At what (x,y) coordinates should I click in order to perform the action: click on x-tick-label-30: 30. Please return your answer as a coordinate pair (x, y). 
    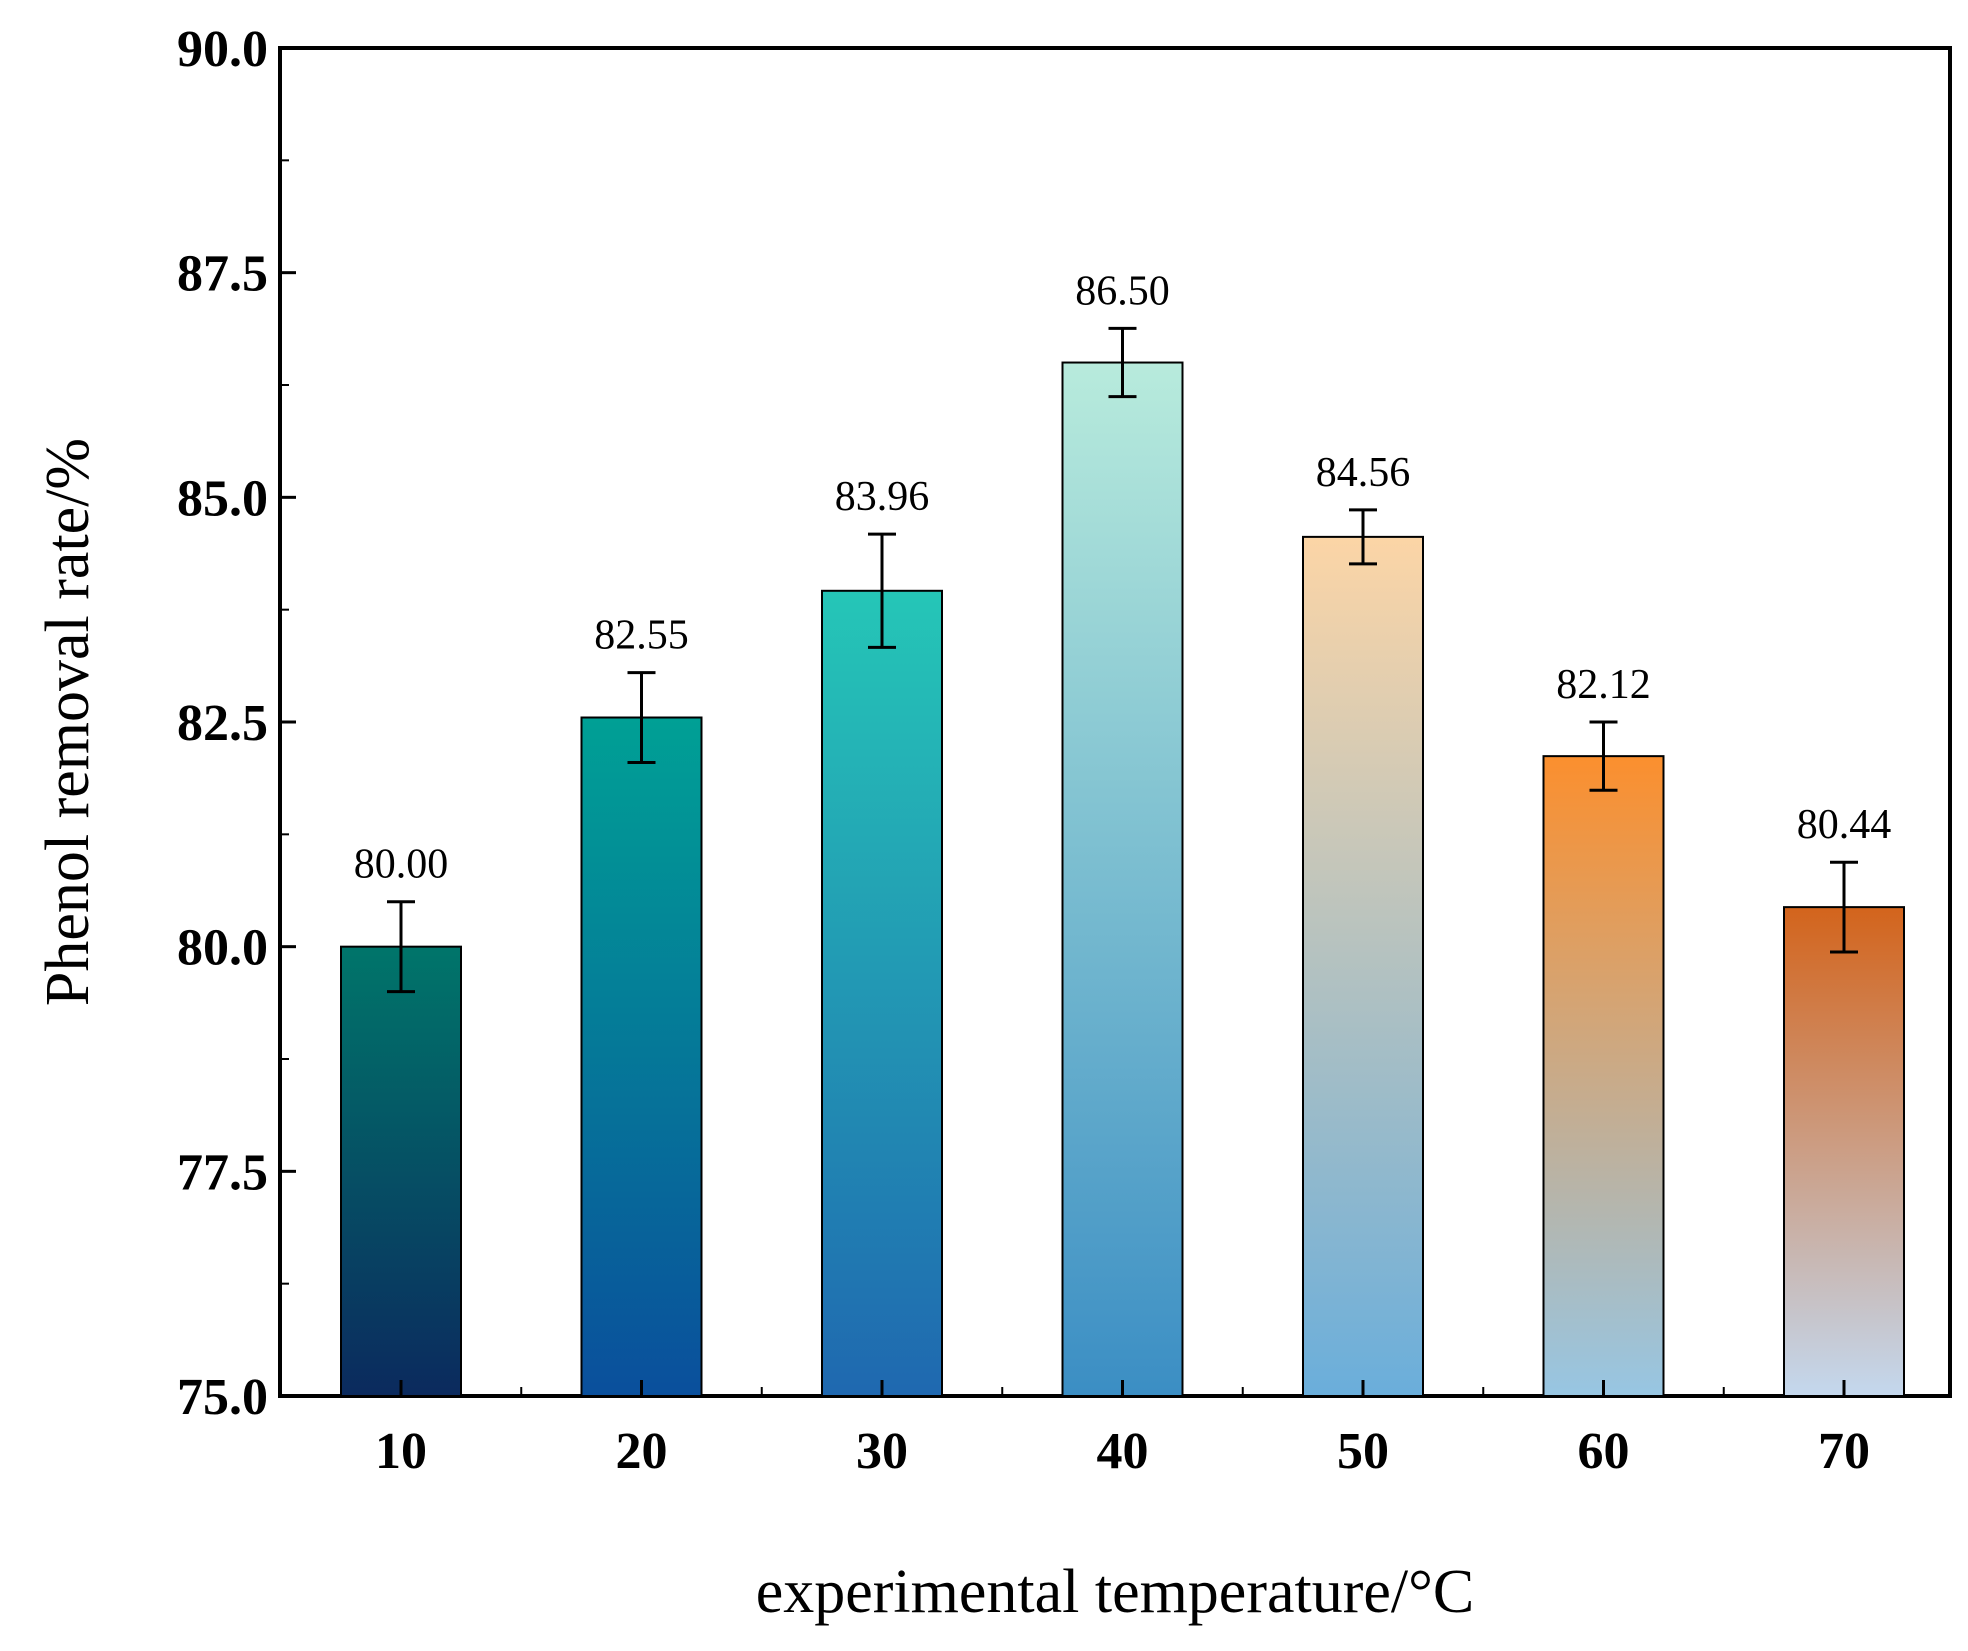
    Looking at the image, I should click on (882, 1451).